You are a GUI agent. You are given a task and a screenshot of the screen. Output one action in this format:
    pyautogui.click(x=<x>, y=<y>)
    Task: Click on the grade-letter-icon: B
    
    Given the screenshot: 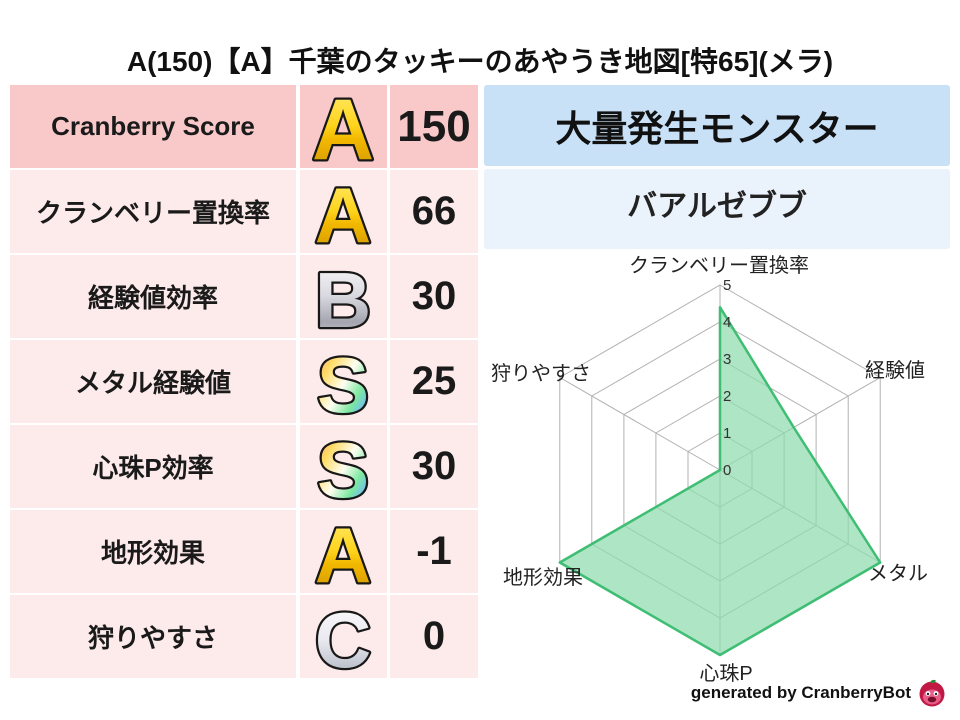 What is the action you would take?
    pyautogui.click(x=343, y=300)
    